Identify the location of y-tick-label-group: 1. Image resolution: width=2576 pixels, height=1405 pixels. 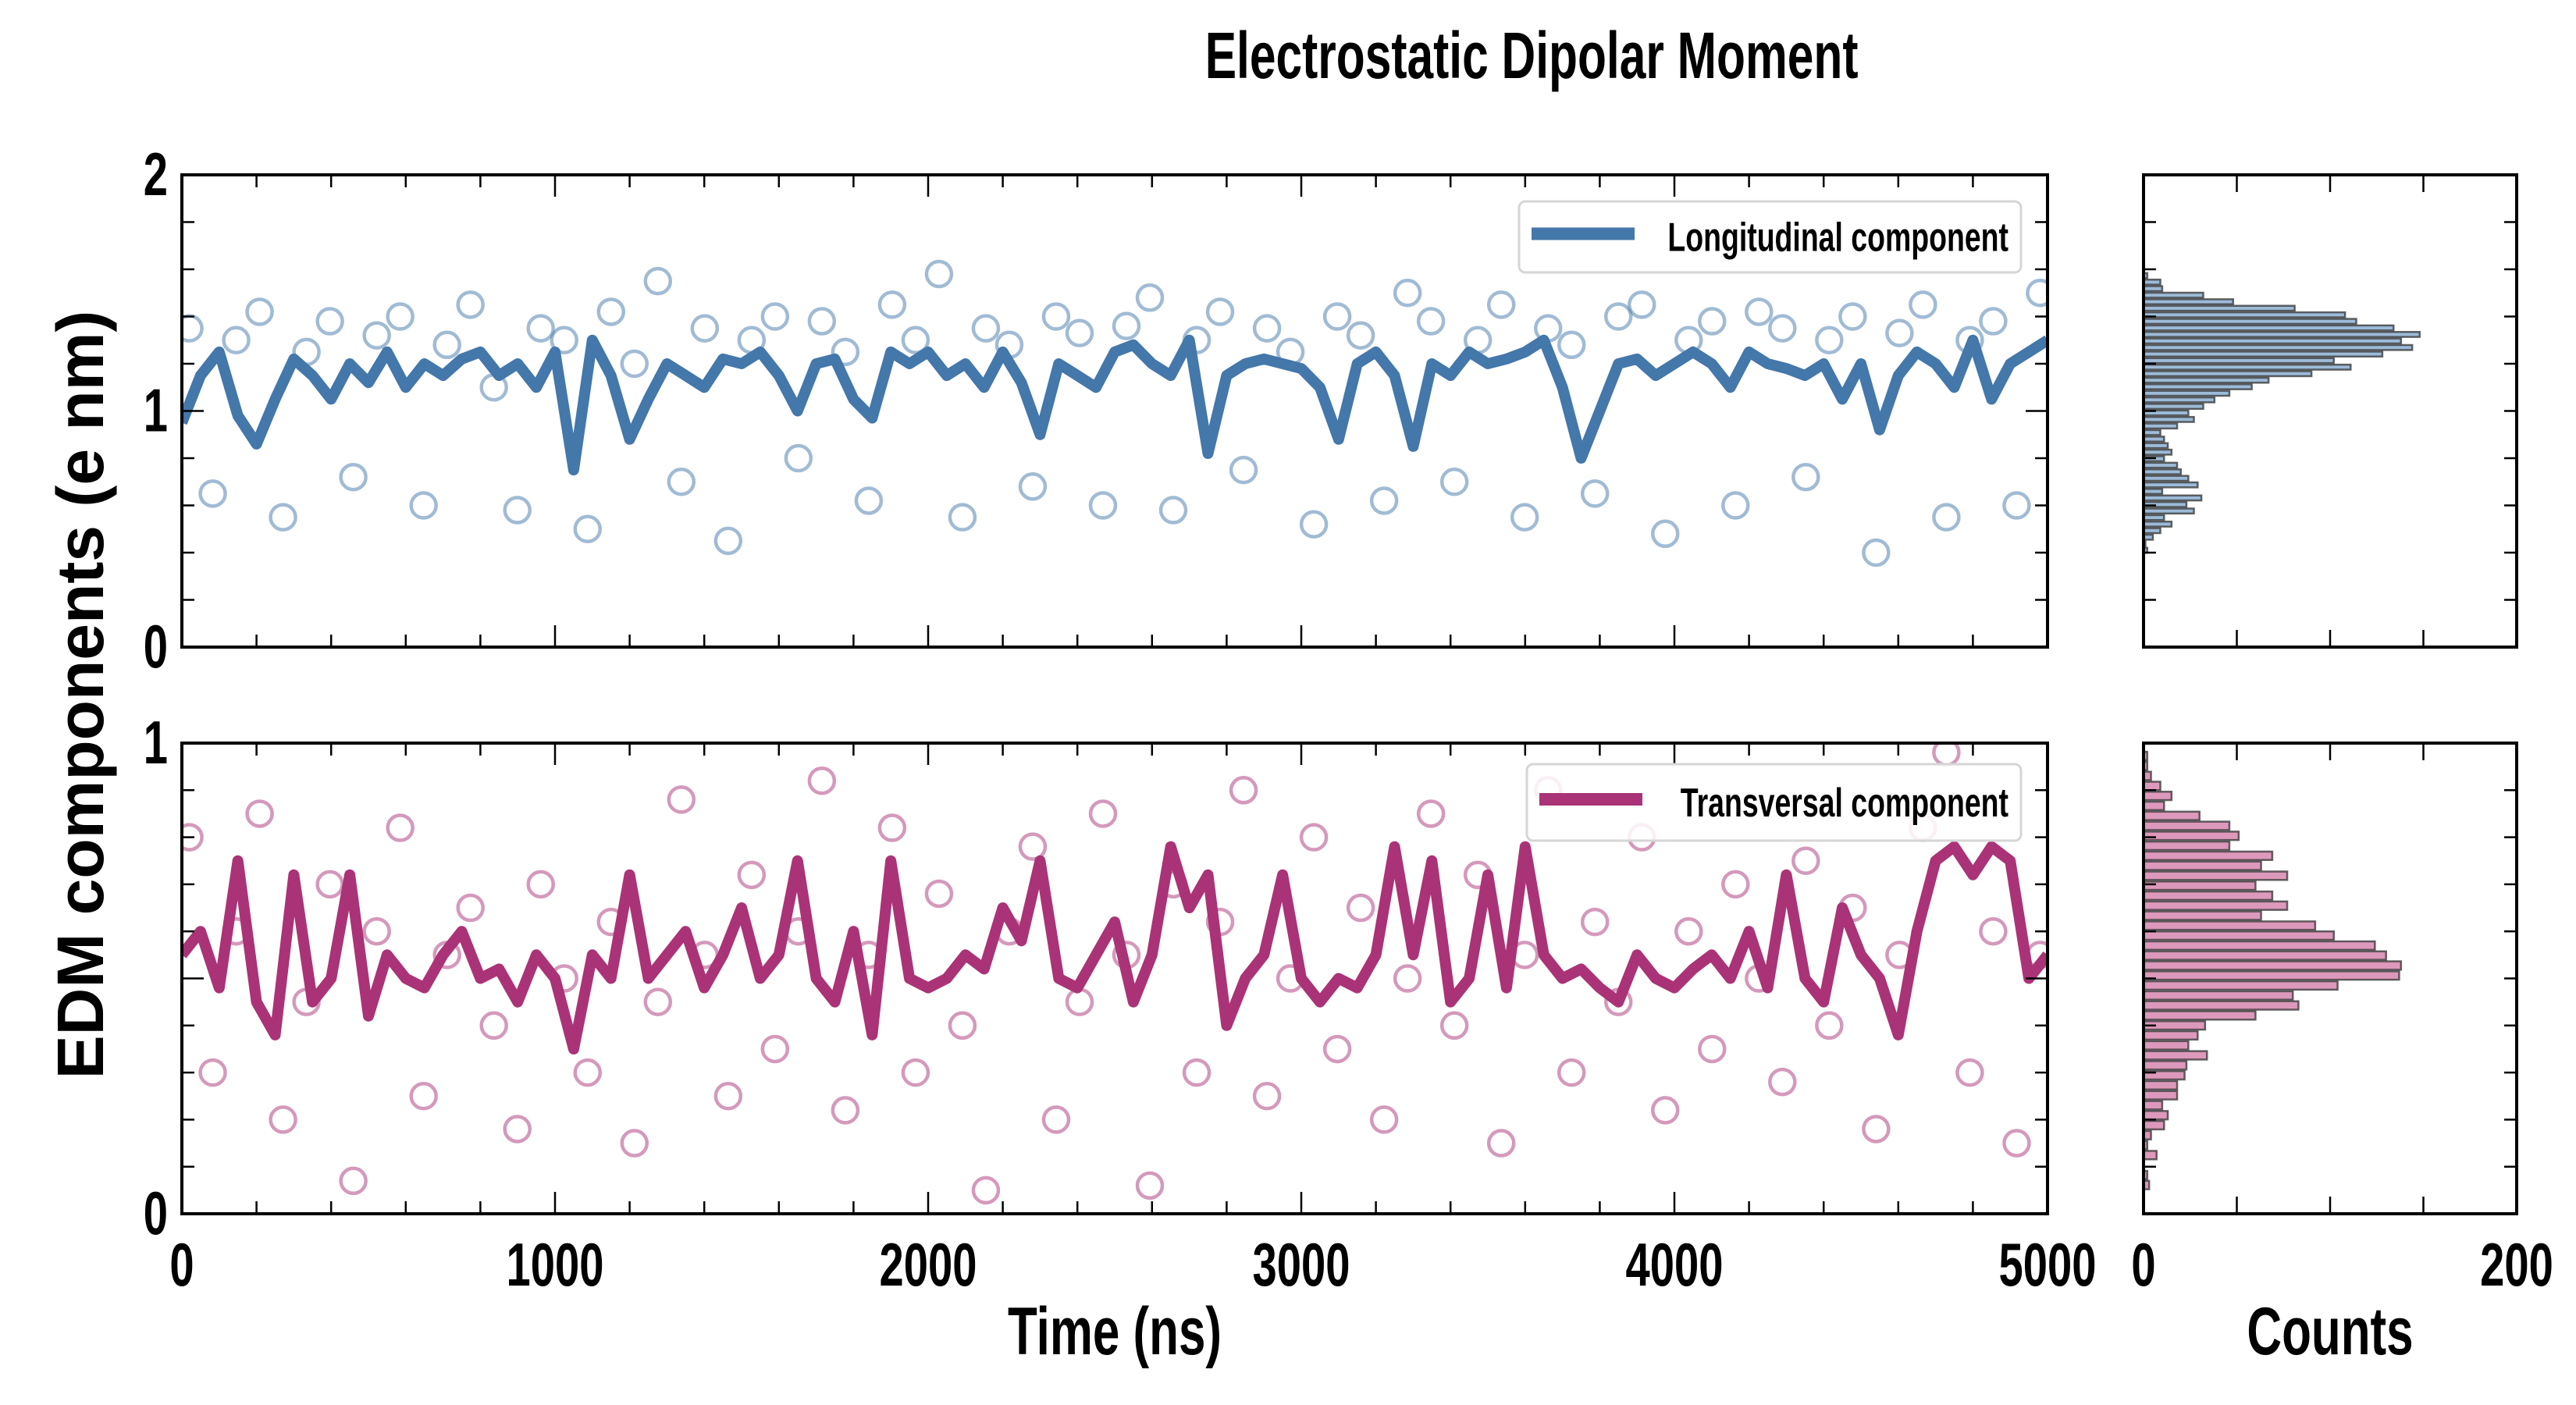
(156, 410).